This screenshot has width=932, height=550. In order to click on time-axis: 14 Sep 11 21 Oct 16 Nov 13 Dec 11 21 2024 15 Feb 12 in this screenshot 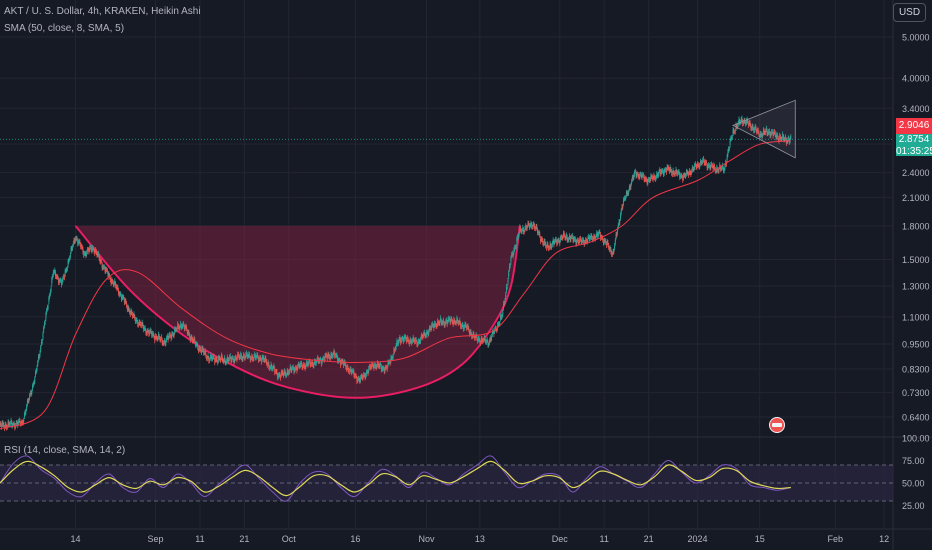, I will do `click(480, 539)`.